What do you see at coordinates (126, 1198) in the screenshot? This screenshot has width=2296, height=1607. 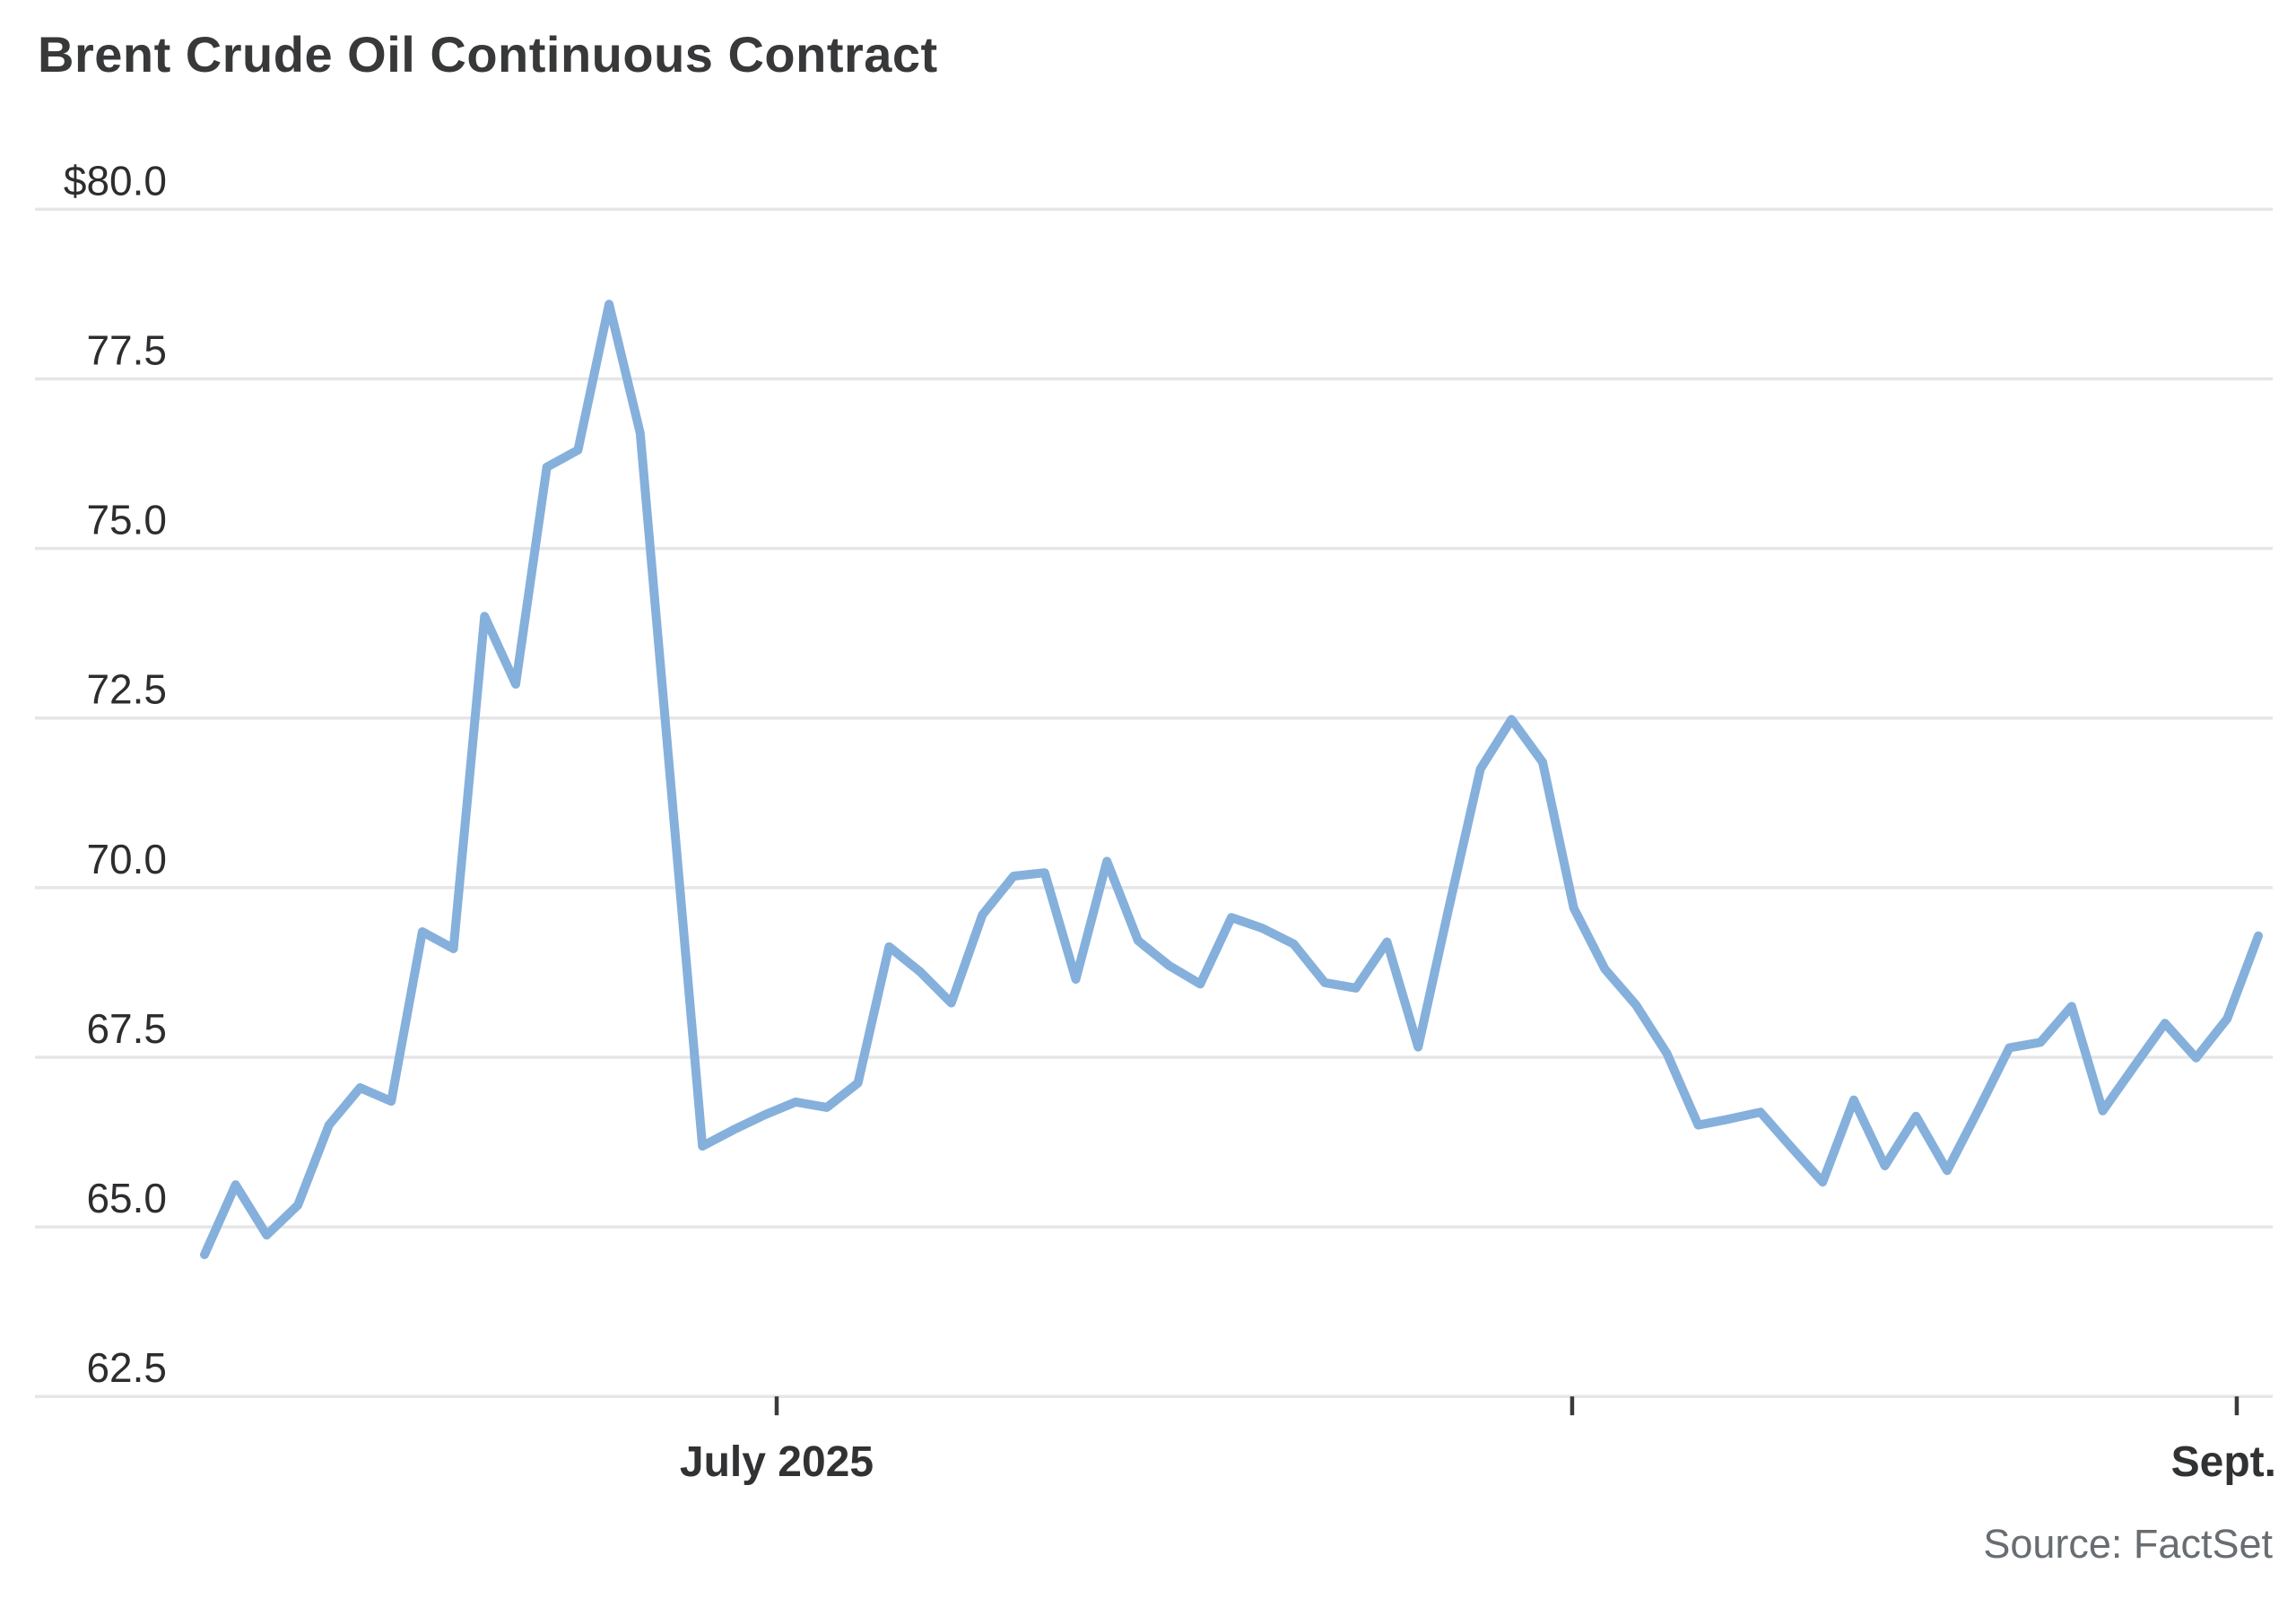 I see `y-axis-label: 65.0` at bounding box center [126, 1198].